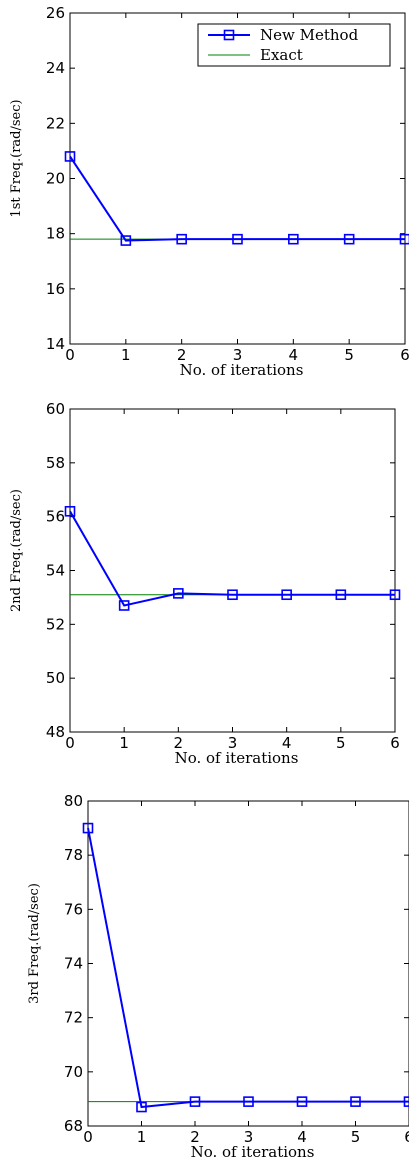 This screenshot has width=409, height=1168. What do you see at coordinates (55, 409) in the screenshot?
I see `y-tick-label: 60` at bounding box center [55, 409].